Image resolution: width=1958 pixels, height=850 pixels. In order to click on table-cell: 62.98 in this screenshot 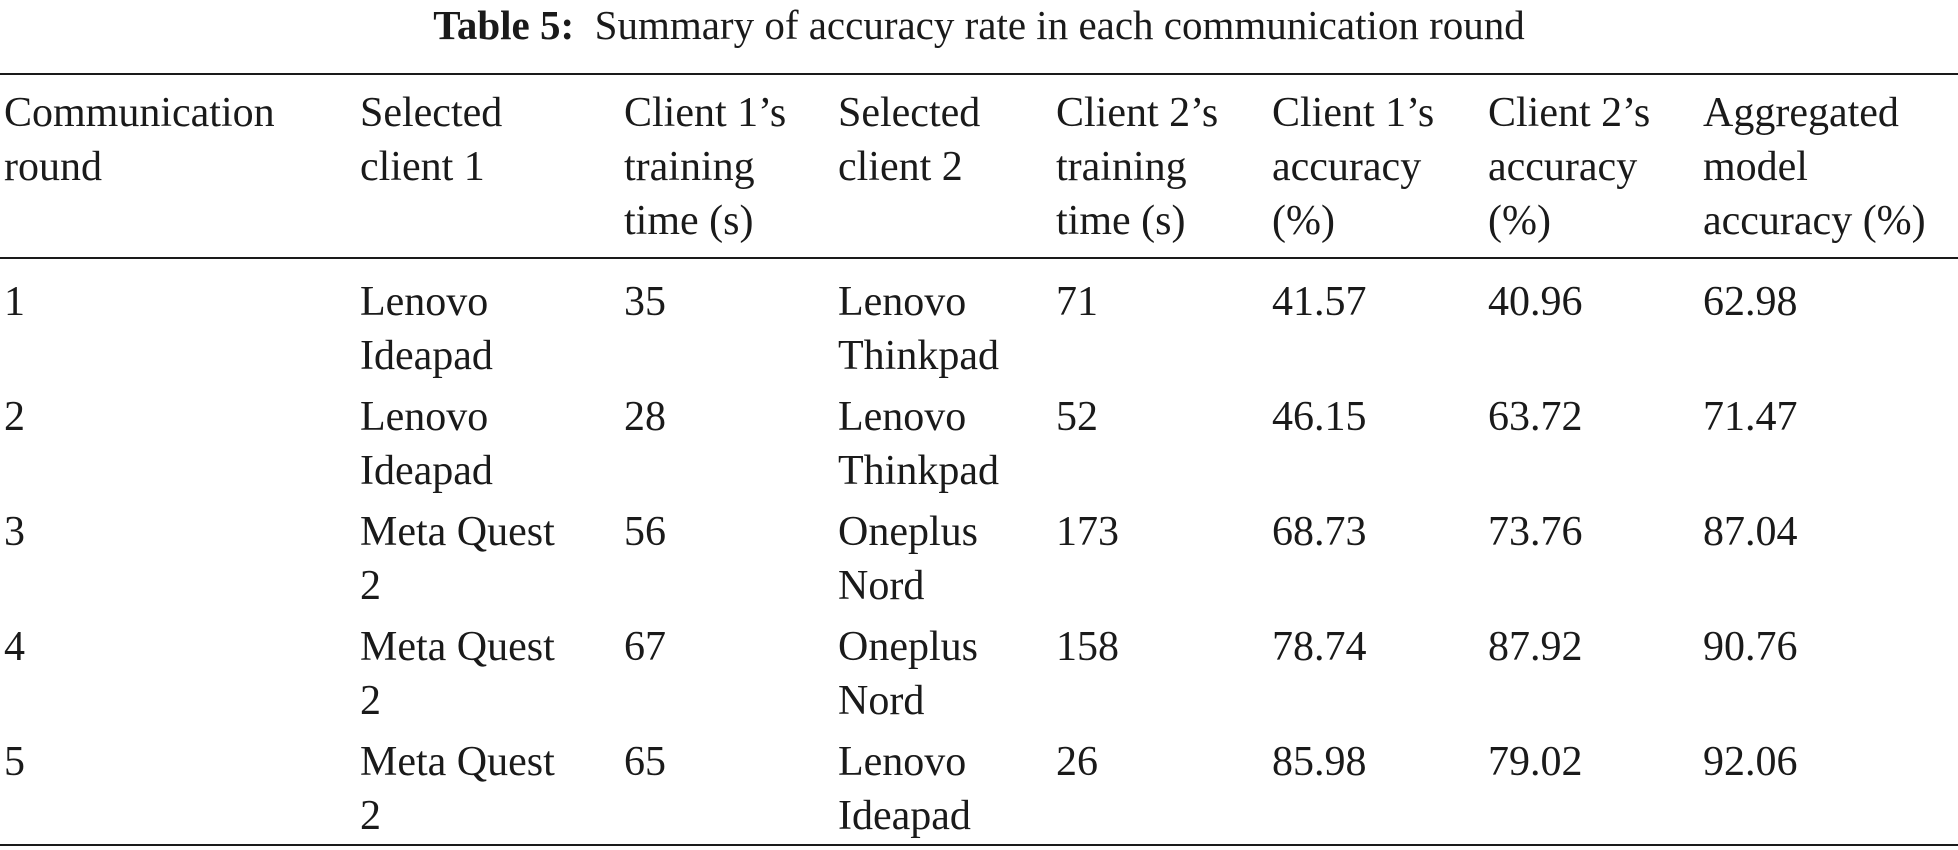, I will do `click(1750, 302)`.